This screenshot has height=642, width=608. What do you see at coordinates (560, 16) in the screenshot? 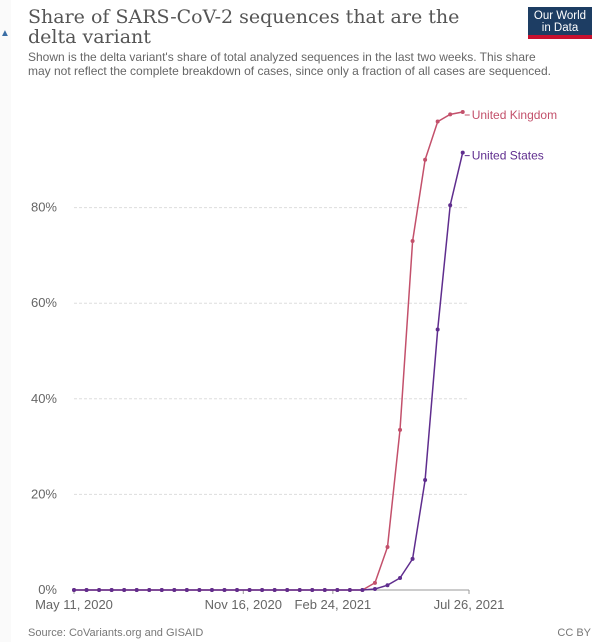
I see `logo-line-1: Our World` at bounding box center [560, 16].